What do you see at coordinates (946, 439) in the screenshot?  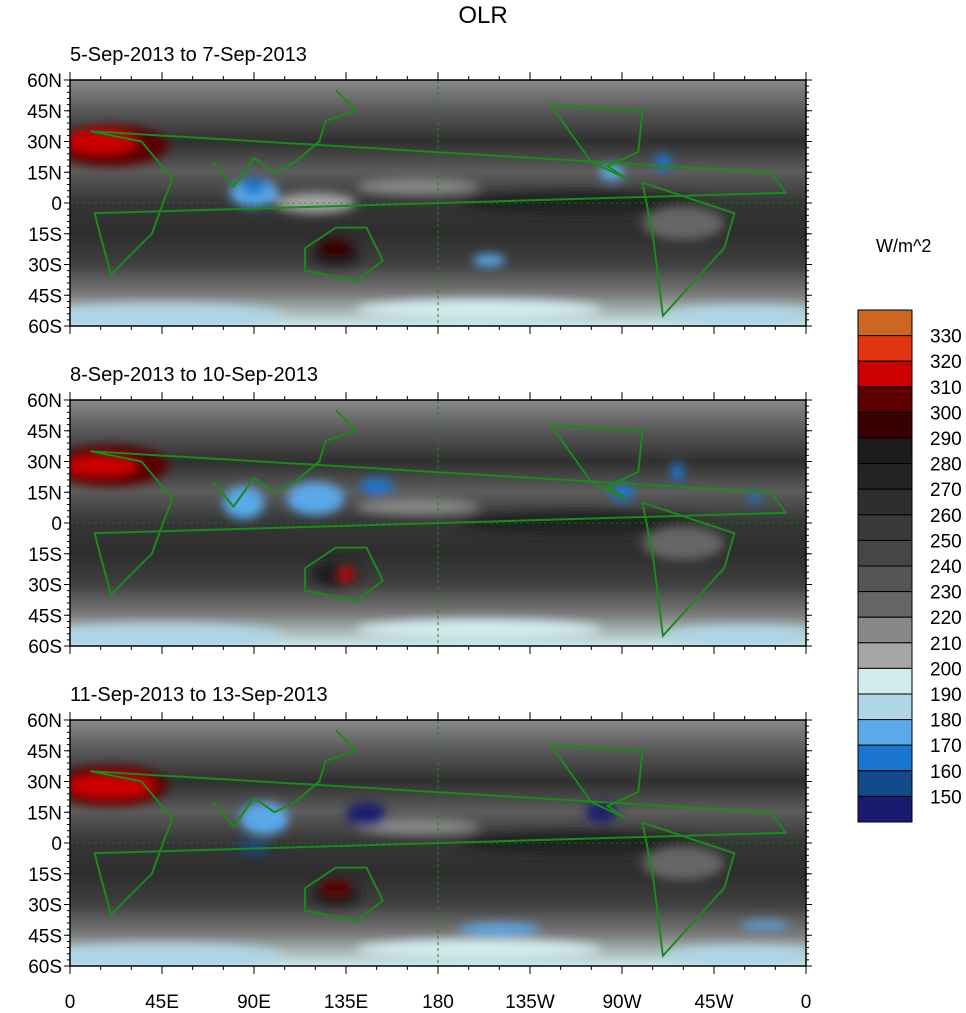 I see `colorbar-label: 290` at bounding box center [946, 439].